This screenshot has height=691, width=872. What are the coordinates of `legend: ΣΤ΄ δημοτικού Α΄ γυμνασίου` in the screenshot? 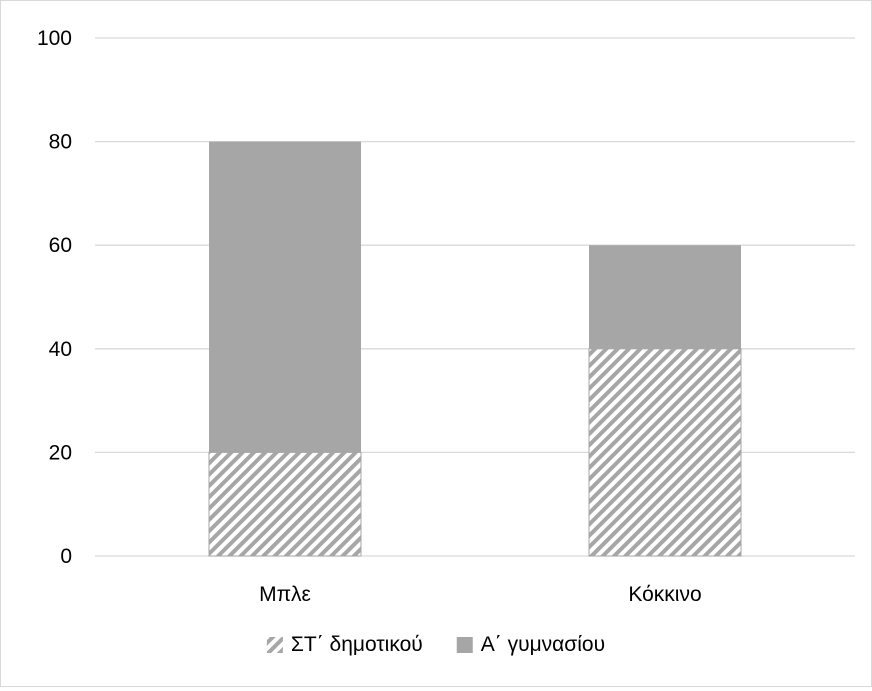 It's located at (435, 644).